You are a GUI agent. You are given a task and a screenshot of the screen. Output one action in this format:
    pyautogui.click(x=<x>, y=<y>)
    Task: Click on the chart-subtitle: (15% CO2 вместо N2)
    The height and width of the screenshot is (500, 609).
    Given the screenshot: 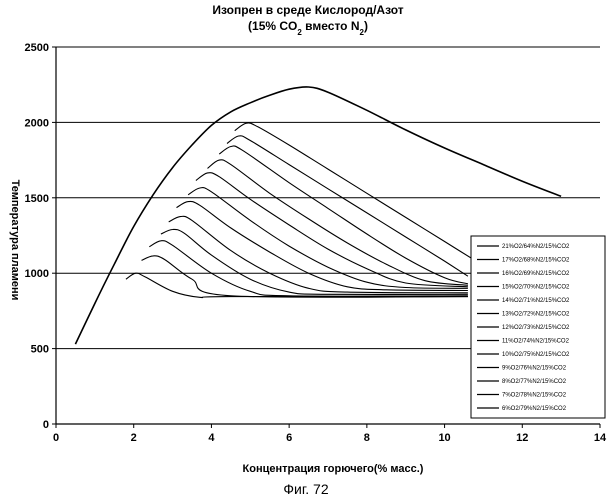 What is the action you would take?
    pyautogui.click(x=308, y=28)
    